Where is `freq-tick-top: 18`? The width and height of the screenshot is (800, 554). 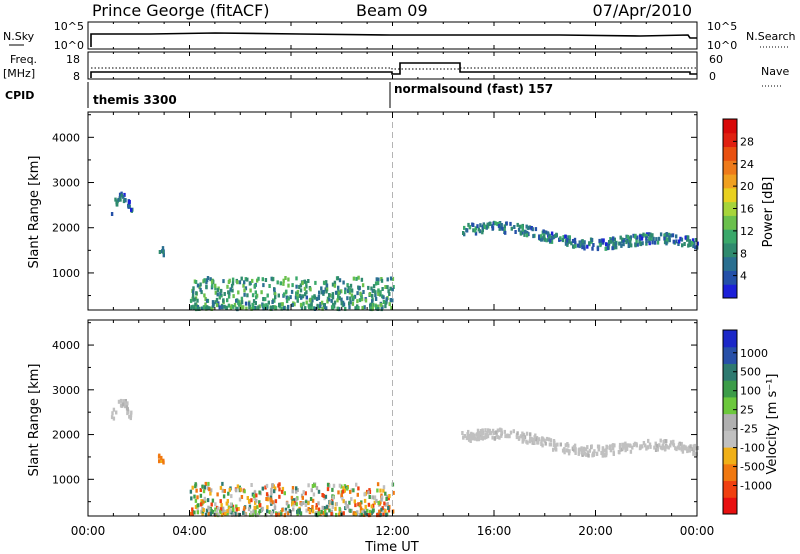 freq-tick-top: 18 is located at coordinates (73, 59).